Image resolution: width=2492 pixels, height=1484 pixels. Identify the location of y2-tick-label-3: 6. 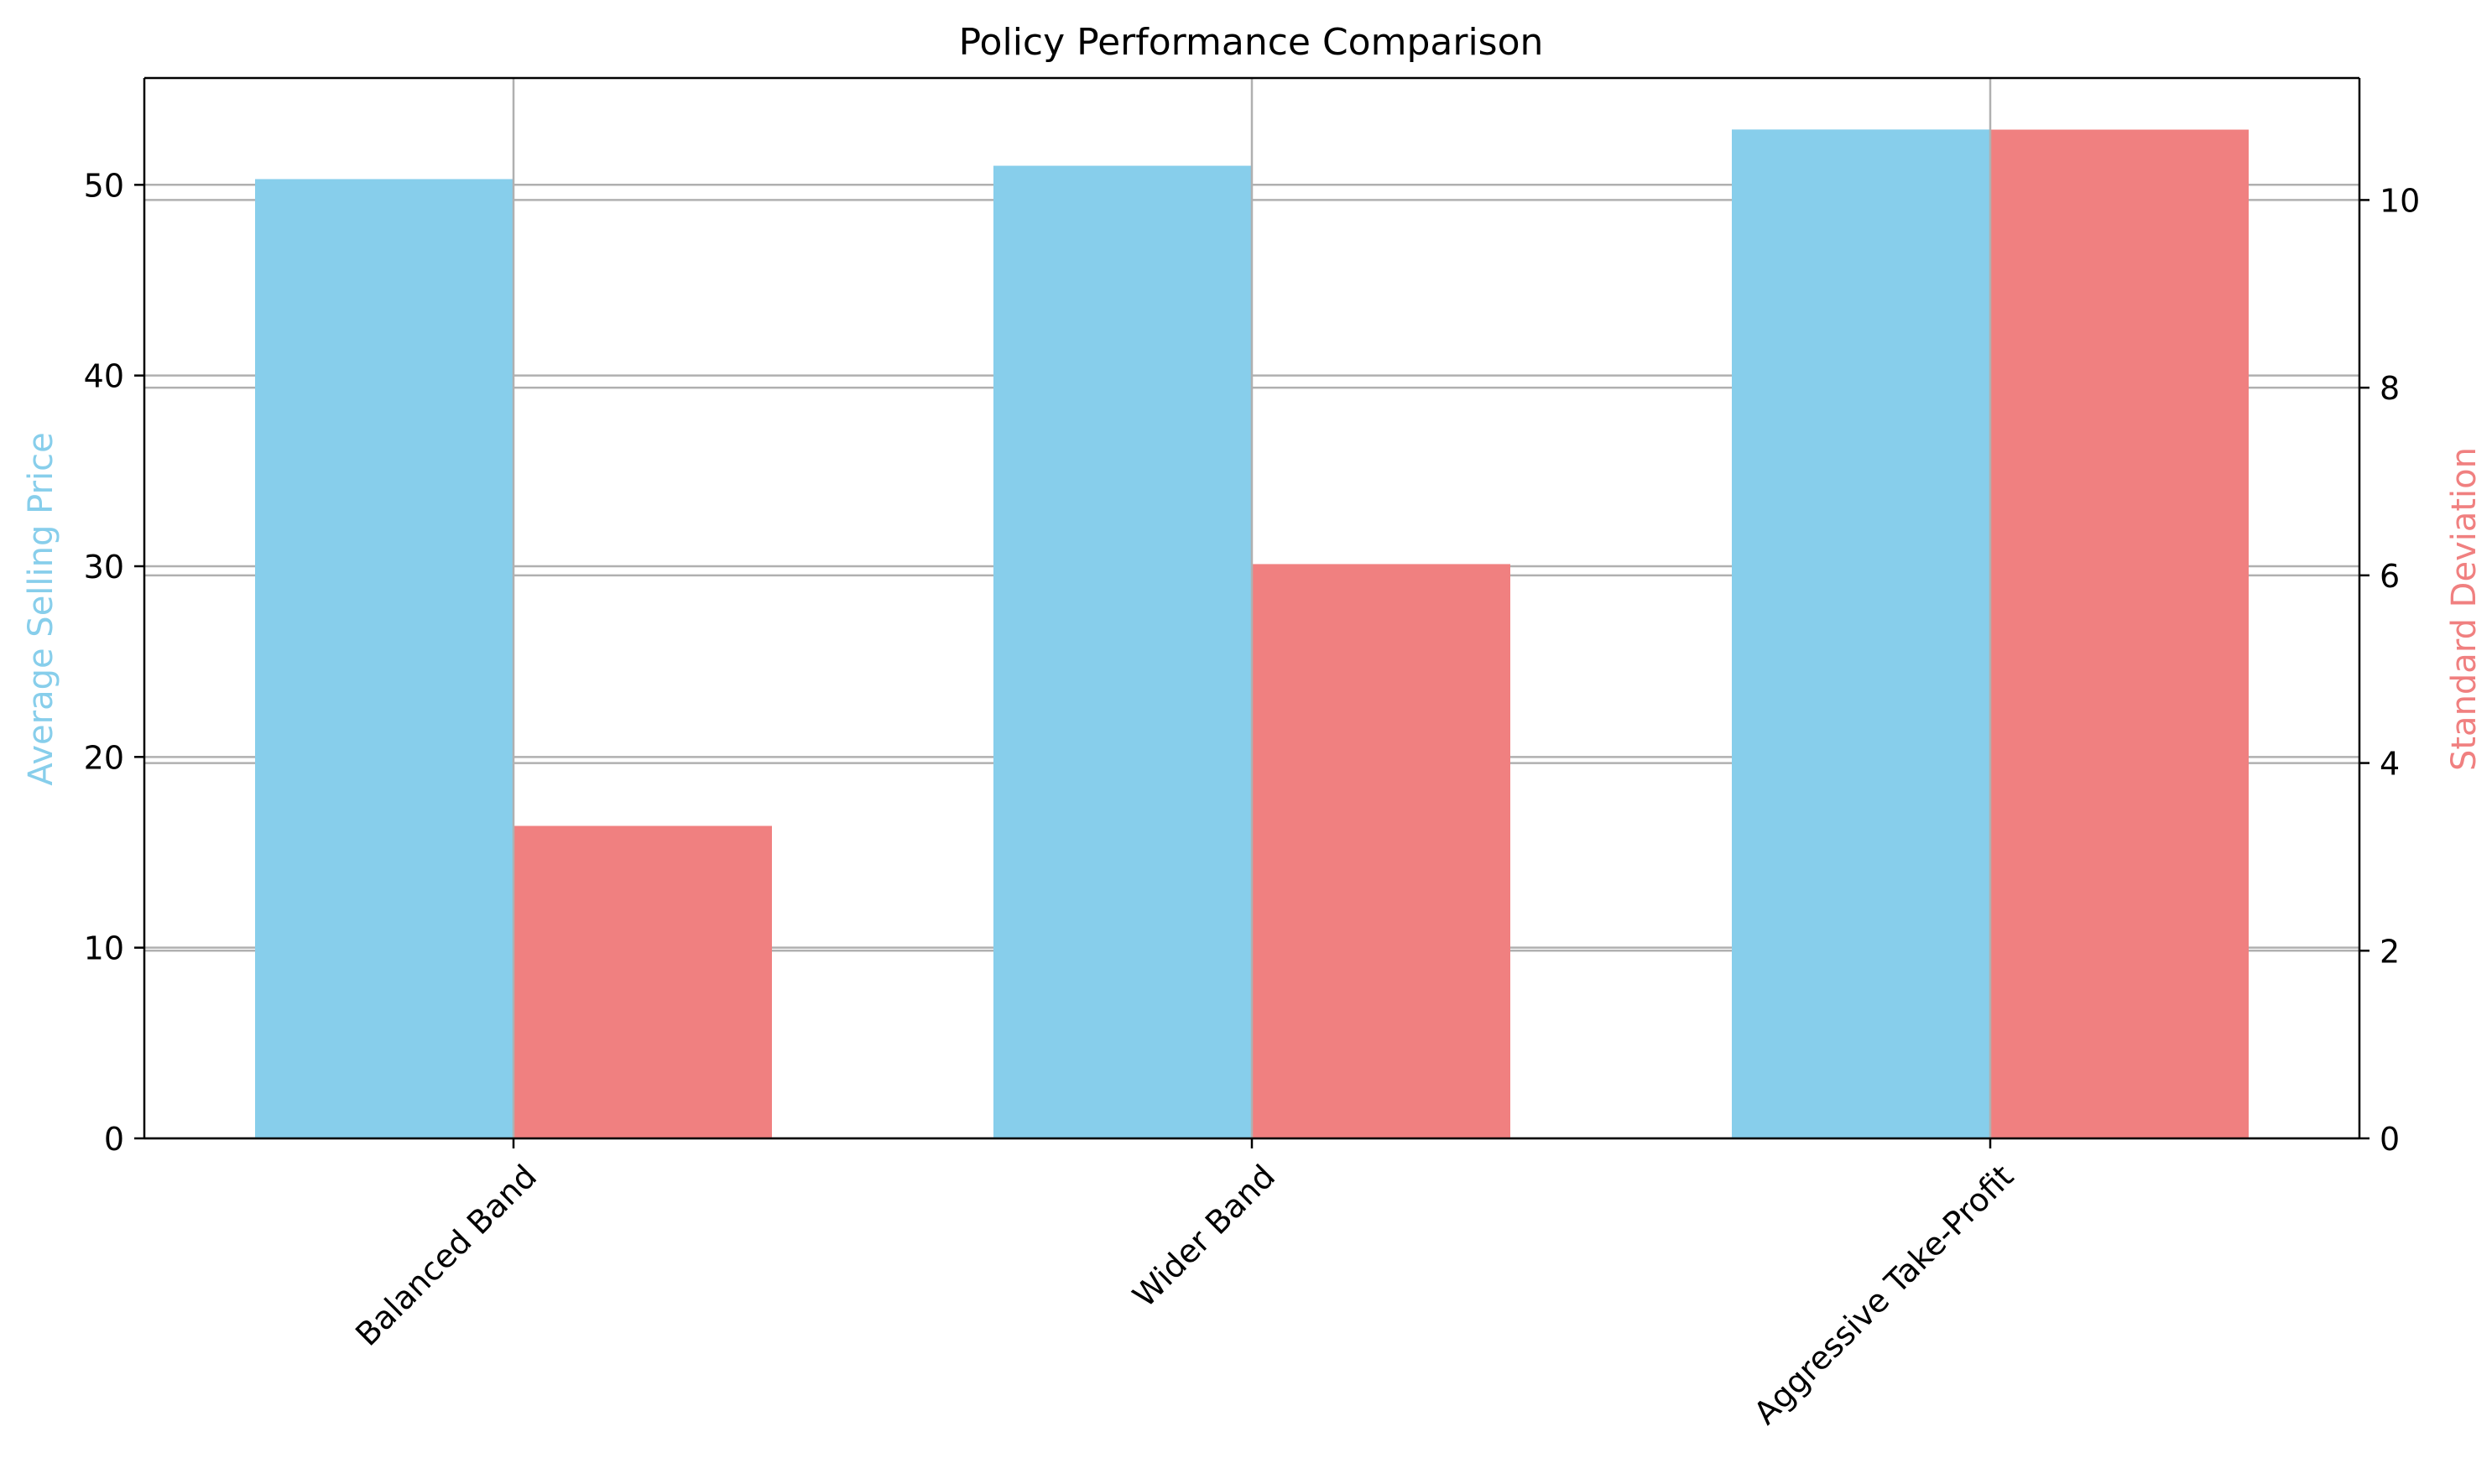
(2390, 576).